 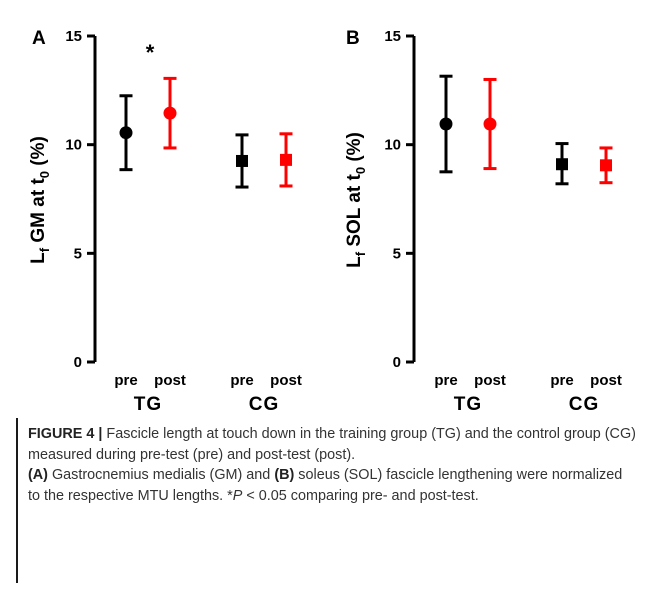 I want to click on caption-panel-b-label: (B), so click(x=284, y=475).